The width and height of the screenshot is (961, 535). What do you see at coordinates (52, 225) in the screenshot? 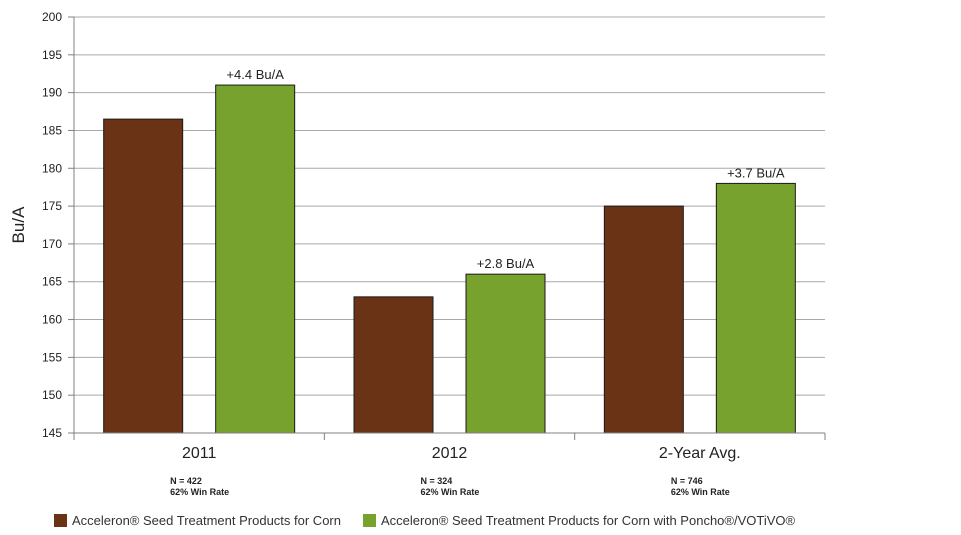
I see `y-axis-ticks: 145 150 155 160 165 170 175 180 185 190 195 200` at bounding box center [52, 225].